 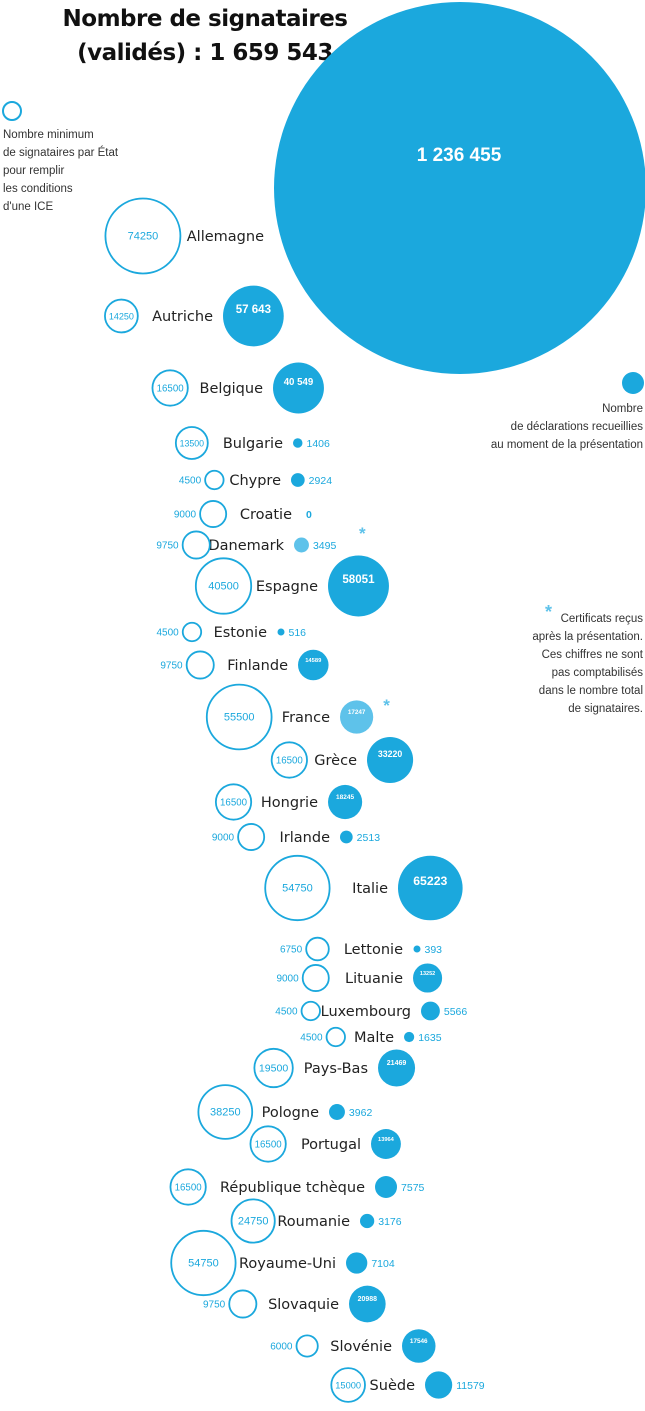 What do you see at coordinates (459, 155) in the screenshot?
I see `total-bubble-label: 1 236 455` at bounding box center [459, 155].